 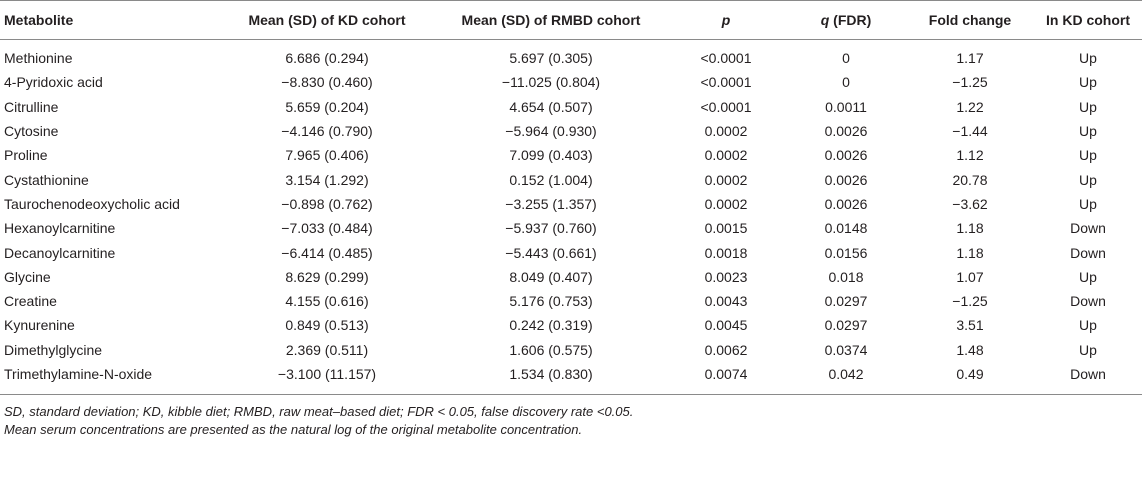 I want to click on fold-change-cell: 0.49, so click(x=970, y=378).